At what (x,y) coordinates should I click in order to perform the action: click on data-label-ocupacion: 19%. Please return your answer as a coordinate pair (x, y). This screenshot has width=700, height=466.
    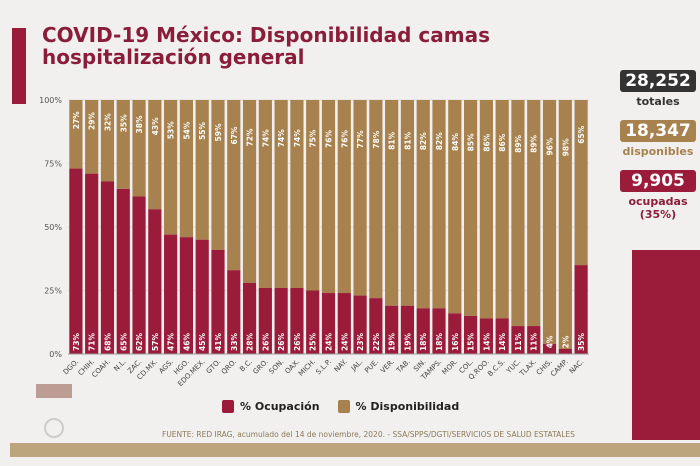
    Looking at the image, I should click on (392, 342).